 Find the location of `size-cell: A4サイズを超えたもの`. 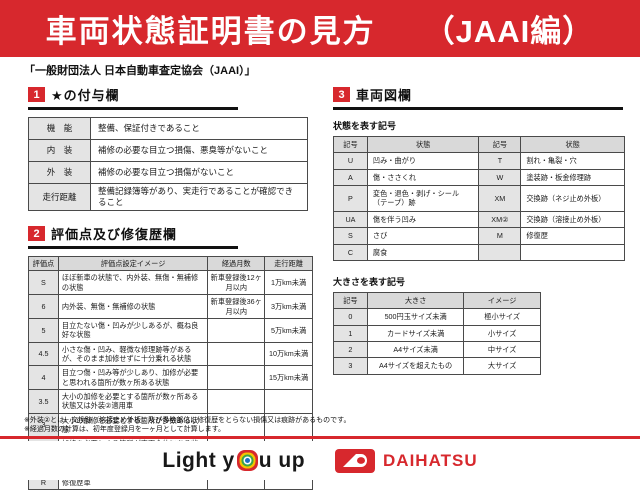

size-cell: A4サイズを超えたもの is located at coordinates (415, 366).